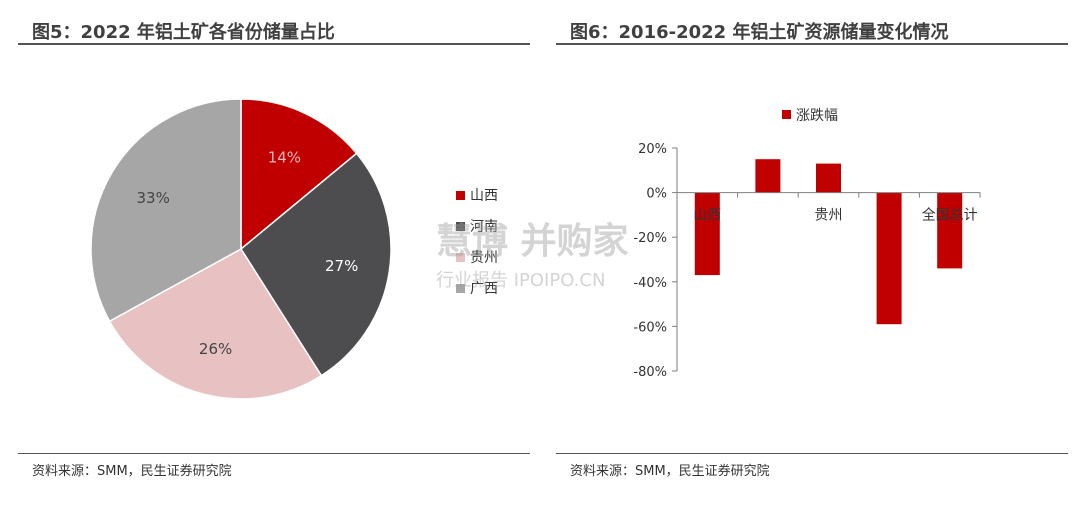  I want to click on legend-label: 贵州, so click(484, 258).